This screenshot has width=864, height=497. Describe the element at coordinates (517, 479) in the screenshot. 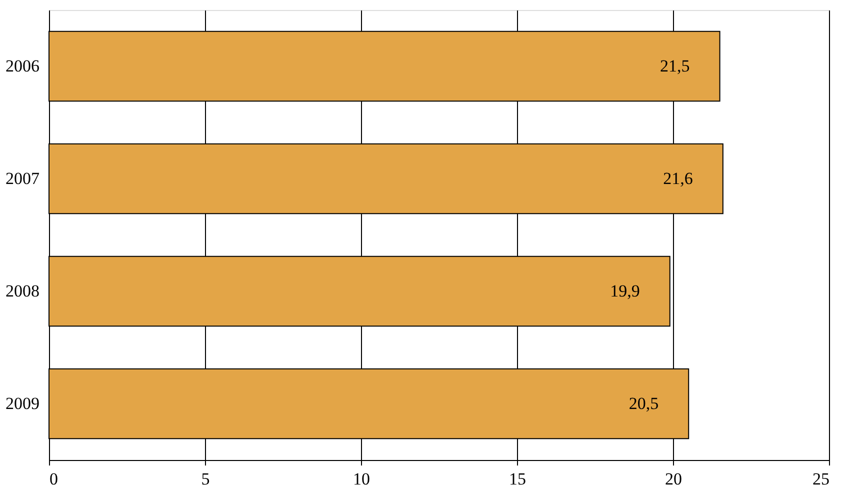

I see `x-tick-label: 15` at that location.